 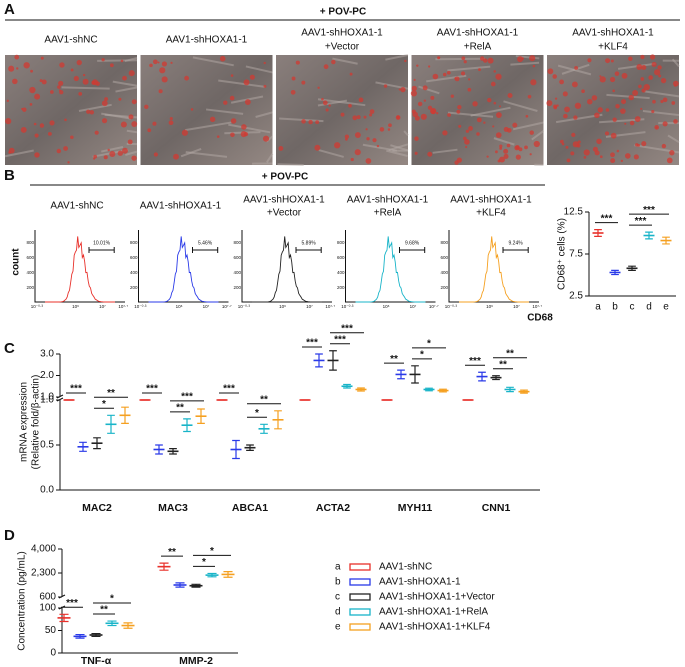 What do you see at coordinates (9, 348) in the screenshot?
I see `panel-label: C` at bounding box center [9, 348].